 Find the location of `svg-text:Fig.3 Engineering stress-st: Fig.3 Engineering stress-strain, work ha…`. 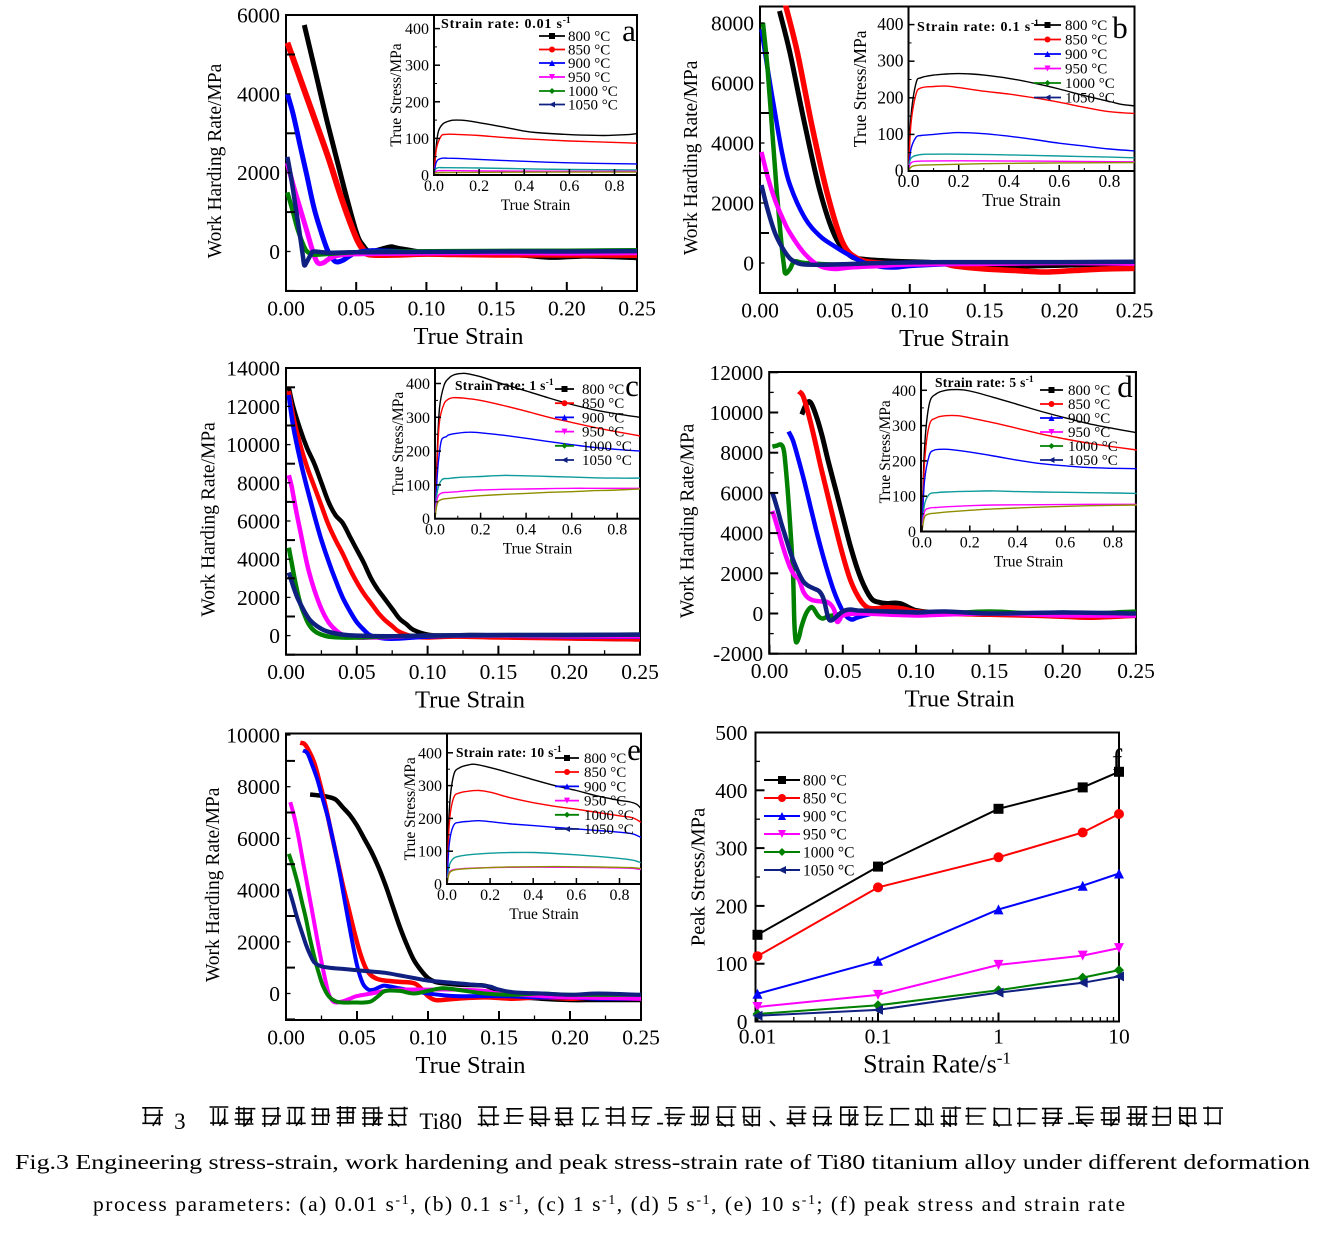

svg-text:Fig.3 Engineering stress-st: Fig.3 Engineering stress-strain, work ha… is located at coordinates (662, 1162).